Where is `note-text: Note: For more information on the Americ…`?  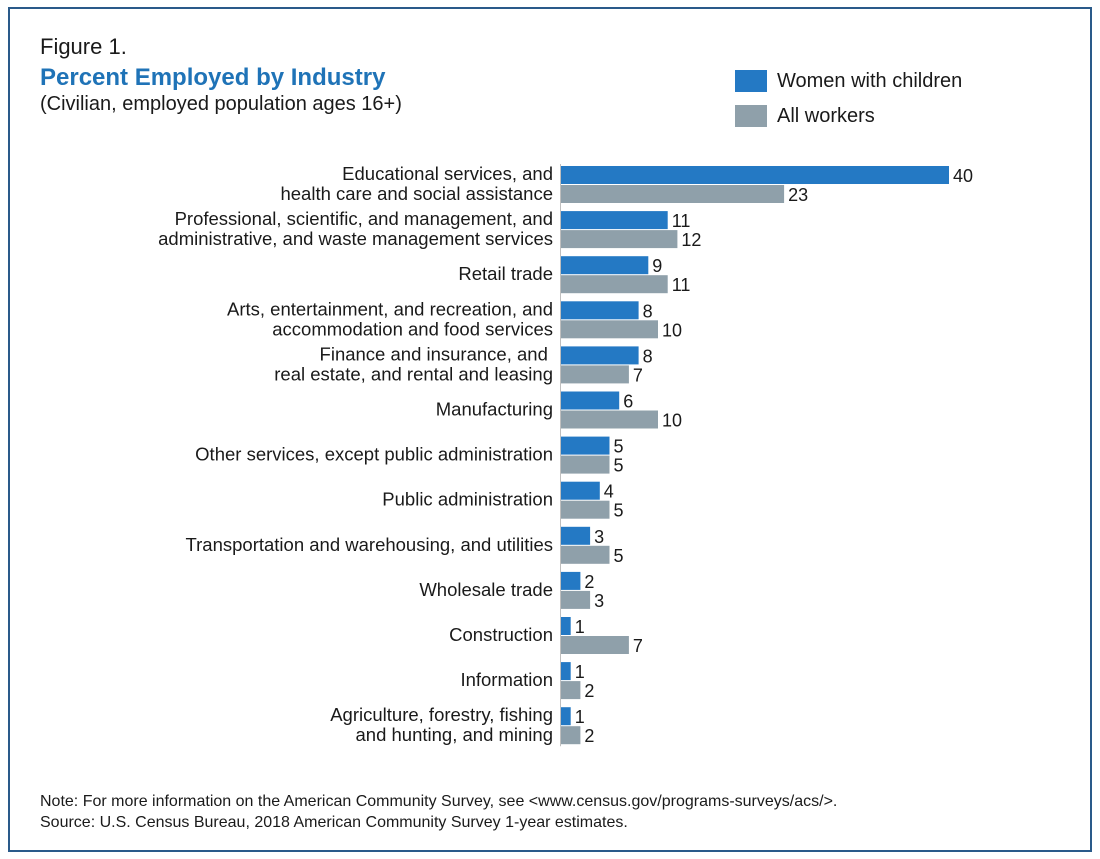
note-text: Note: For more information on the Americ… is located at coordinates (439, 801).